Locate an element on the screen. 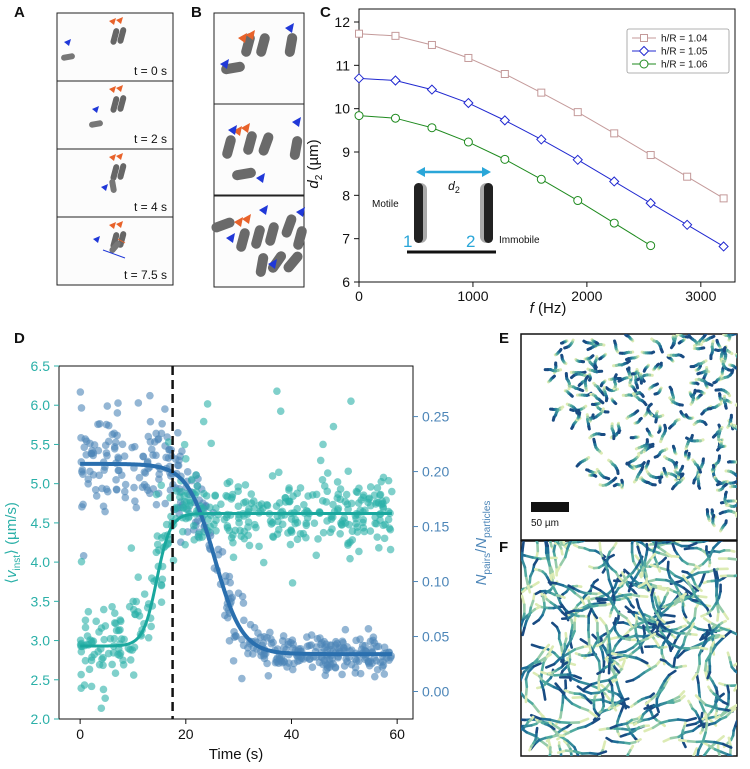 This screenshot has width=750, height=769. panel-b-frame is located at coordinates (259, 149).